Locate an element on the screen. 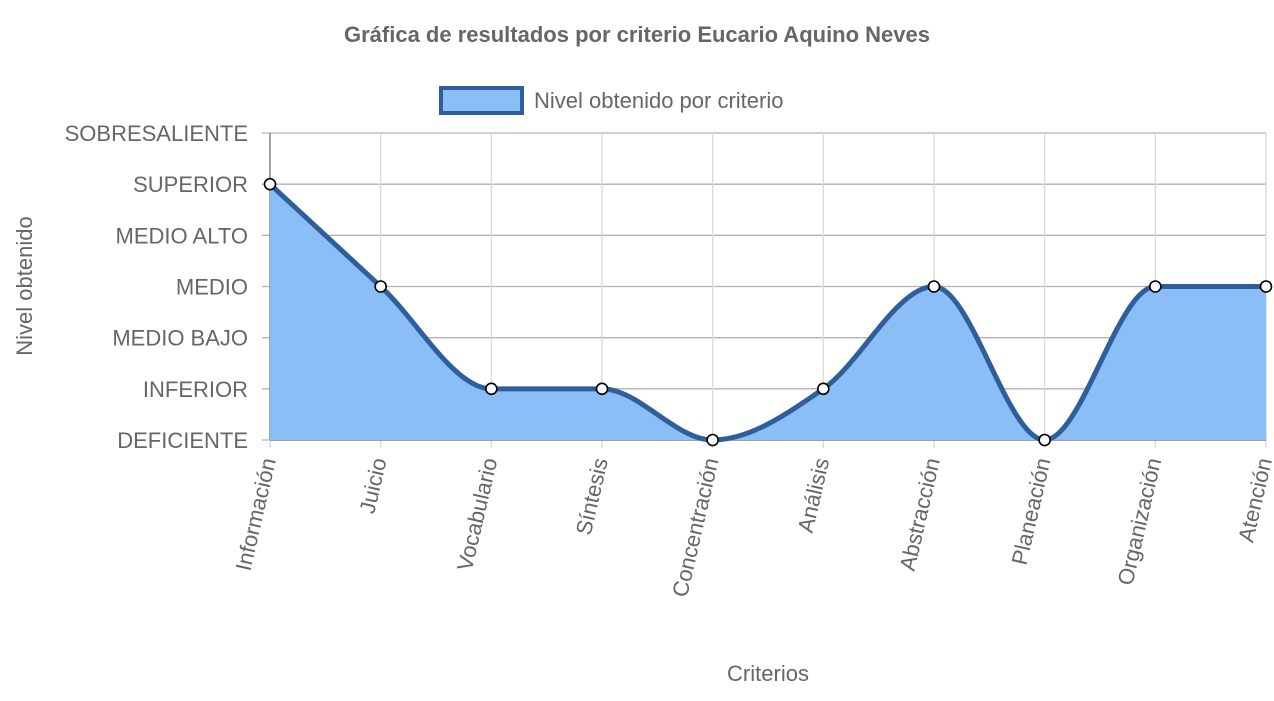  x-tick-label: Vocabulario is located at coordinates (477, 515).